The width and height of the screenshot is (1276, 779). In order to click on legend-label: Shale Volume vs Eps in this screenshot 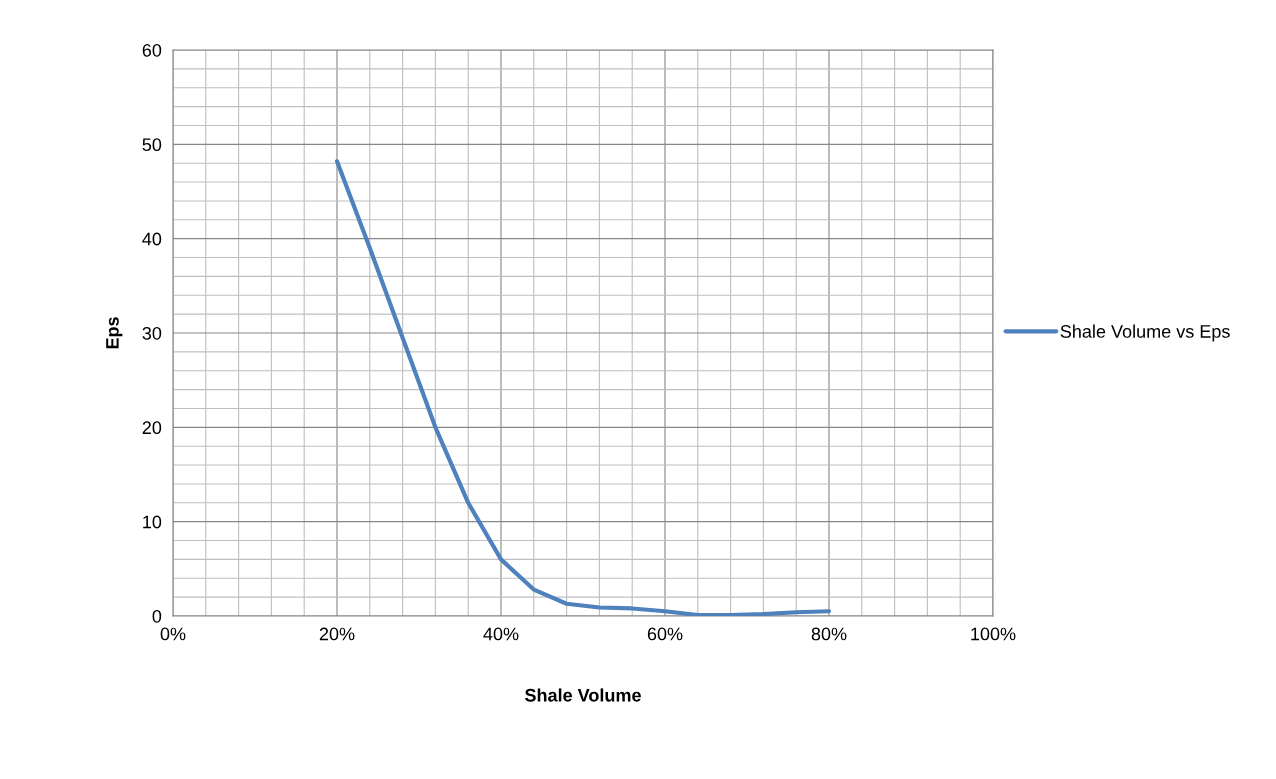, I will do `click(1145, 333)`.